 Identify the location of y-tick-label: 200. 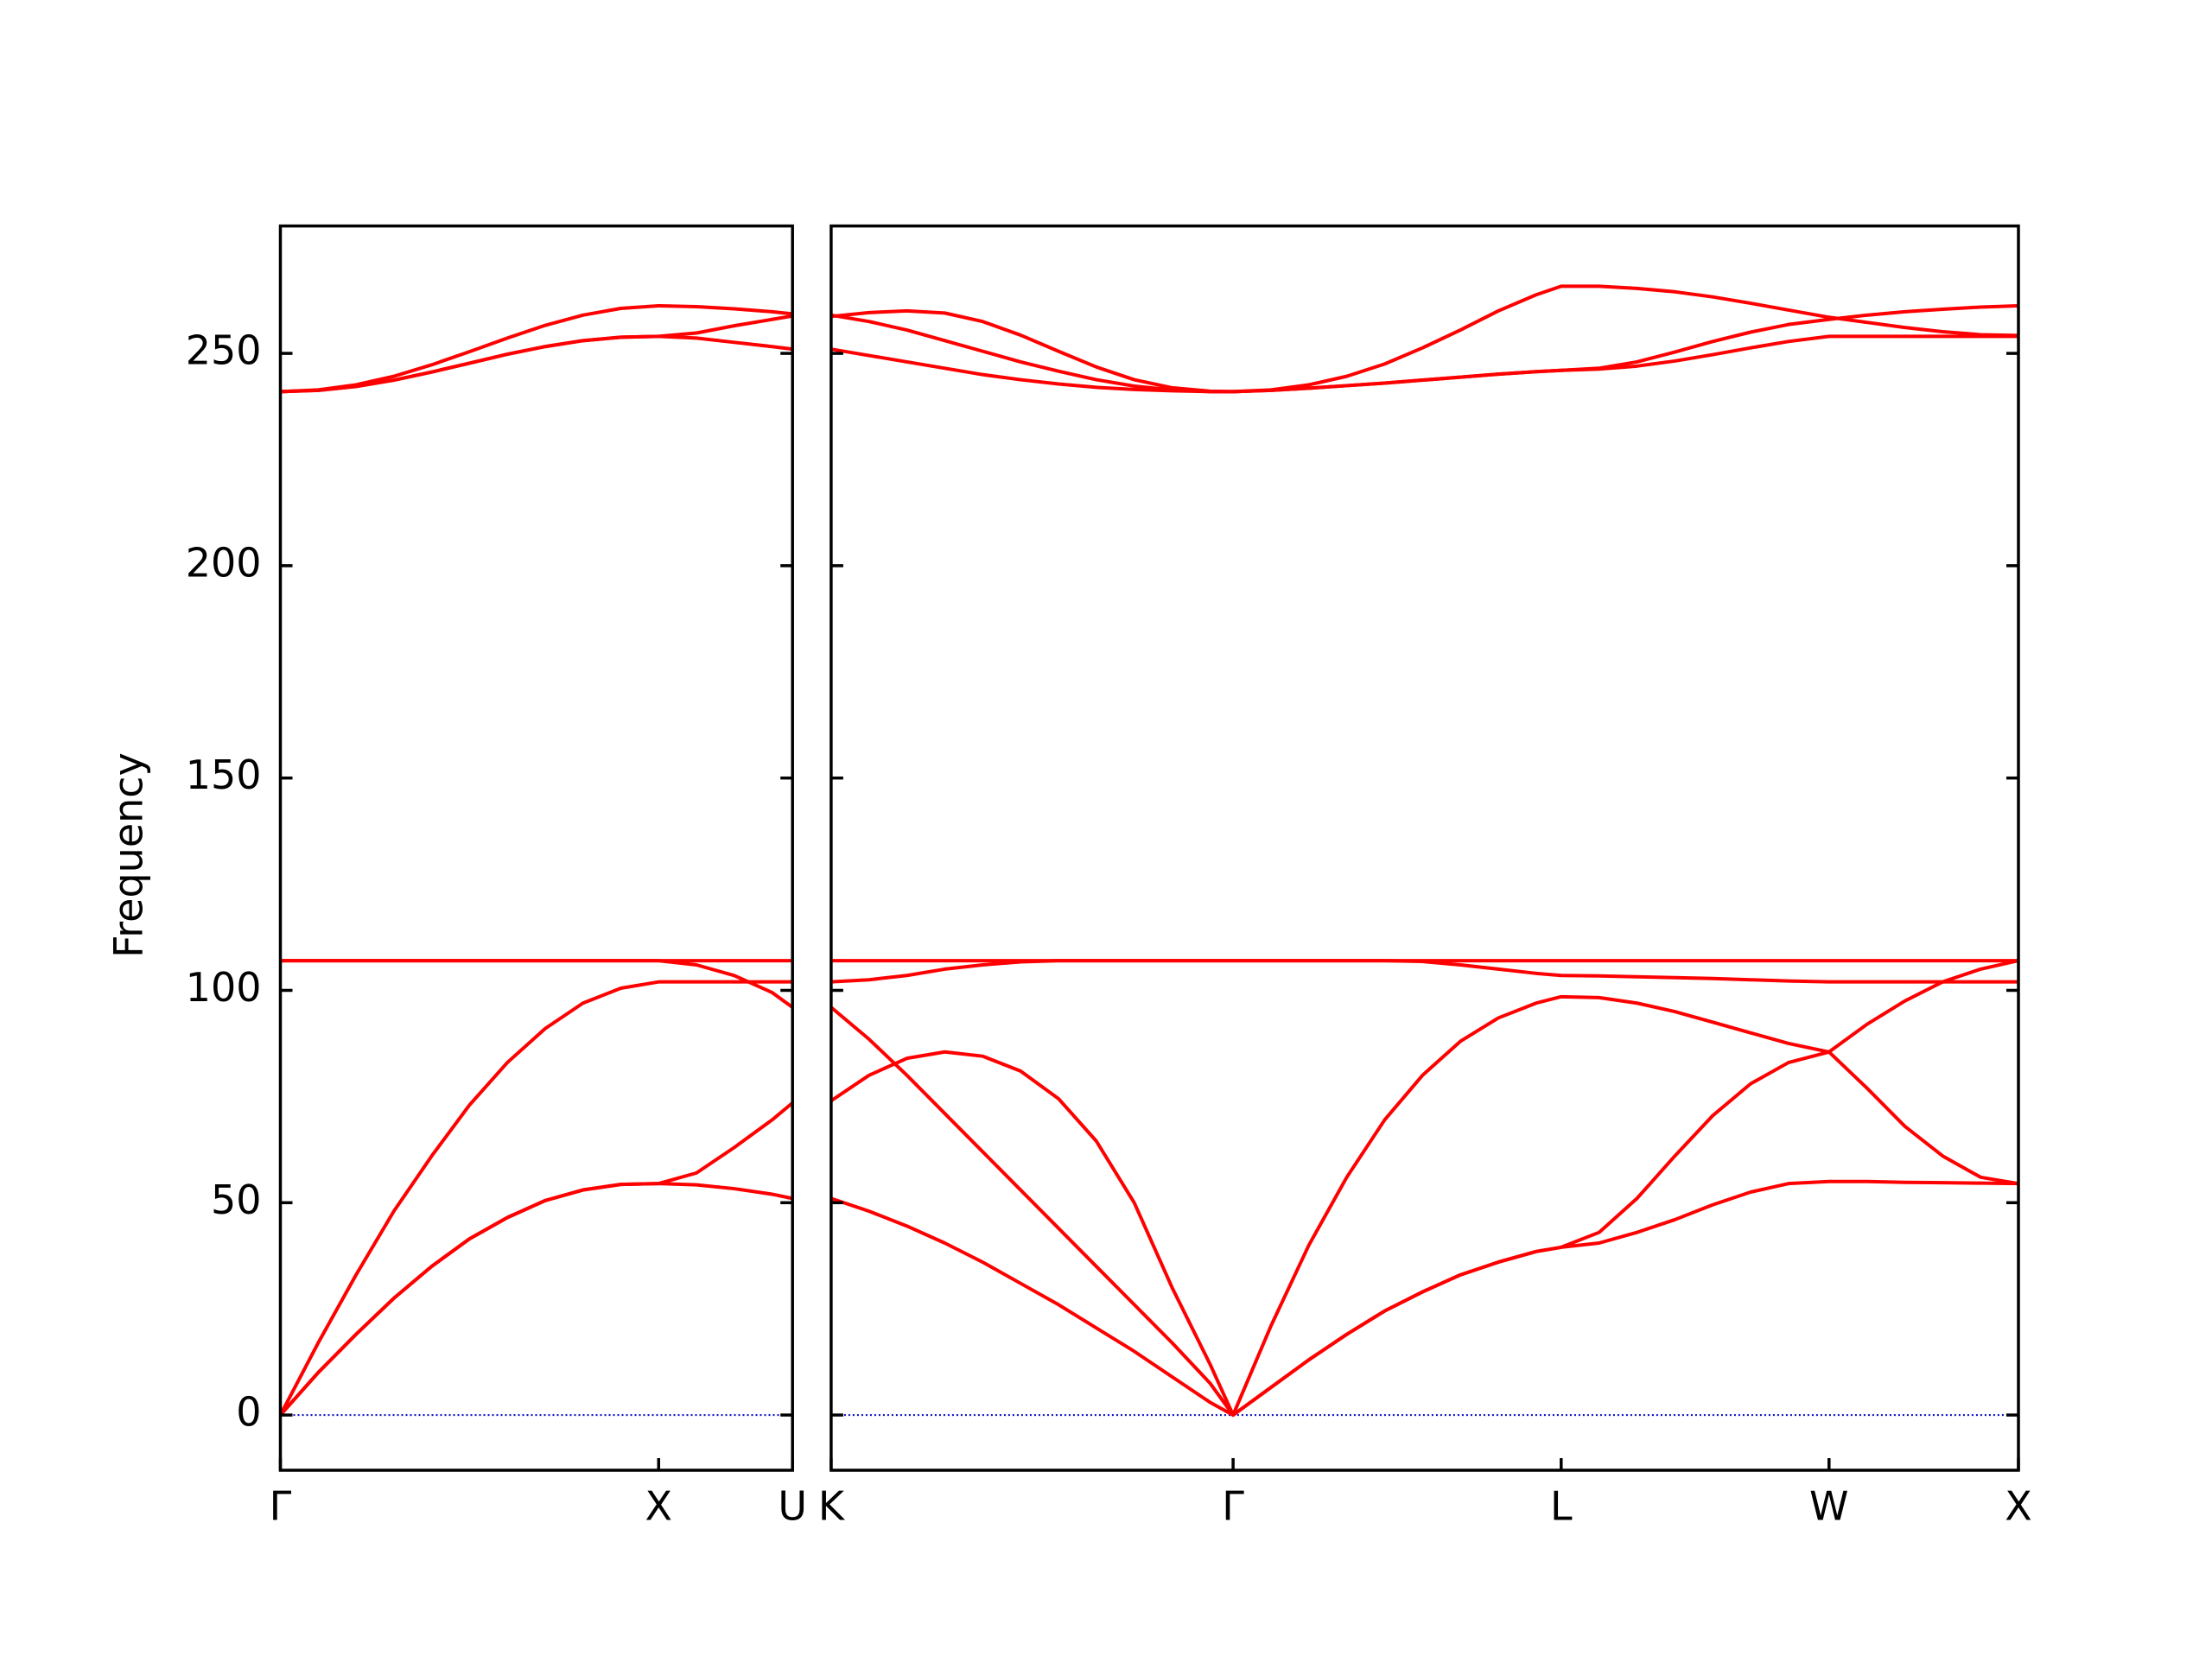
(224, 562).